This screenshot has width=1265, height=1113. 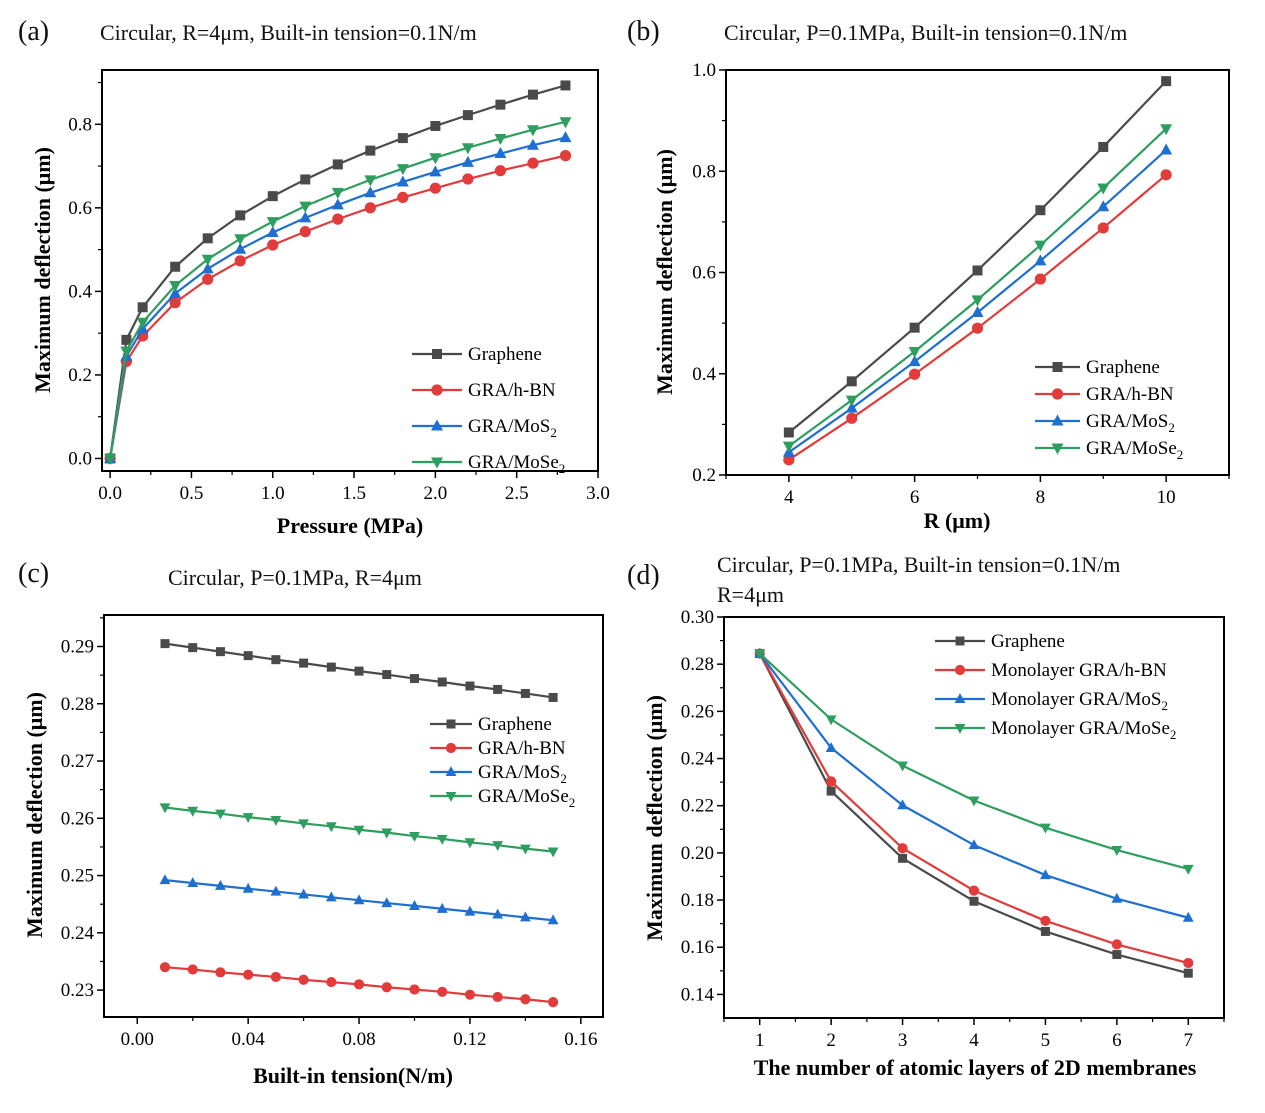 I want to click on x-tick-label: 3.0, so click(x=598, y=493).